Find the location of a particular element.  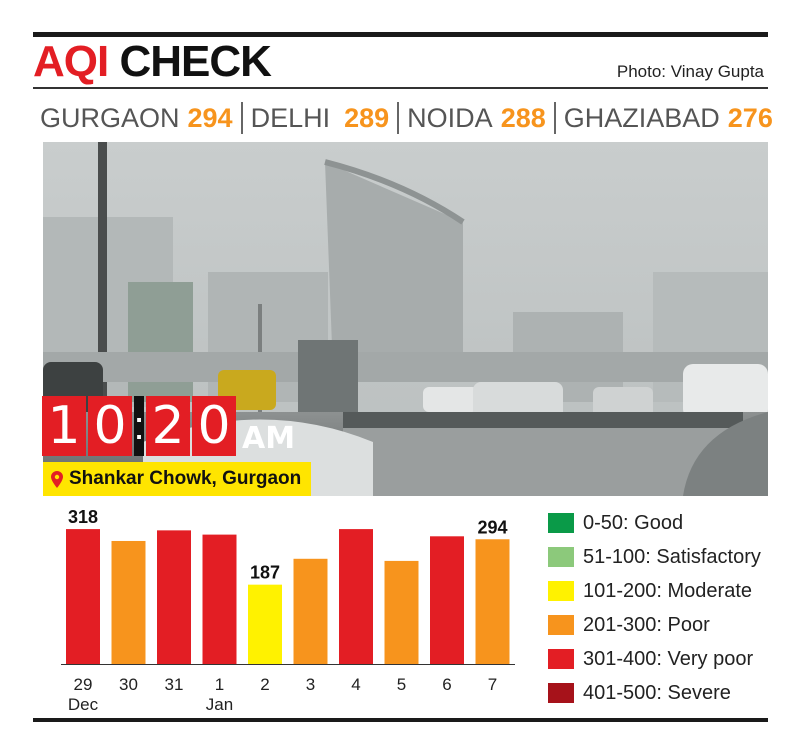

city-name: GURGAON is located at coordinates (110, 117).